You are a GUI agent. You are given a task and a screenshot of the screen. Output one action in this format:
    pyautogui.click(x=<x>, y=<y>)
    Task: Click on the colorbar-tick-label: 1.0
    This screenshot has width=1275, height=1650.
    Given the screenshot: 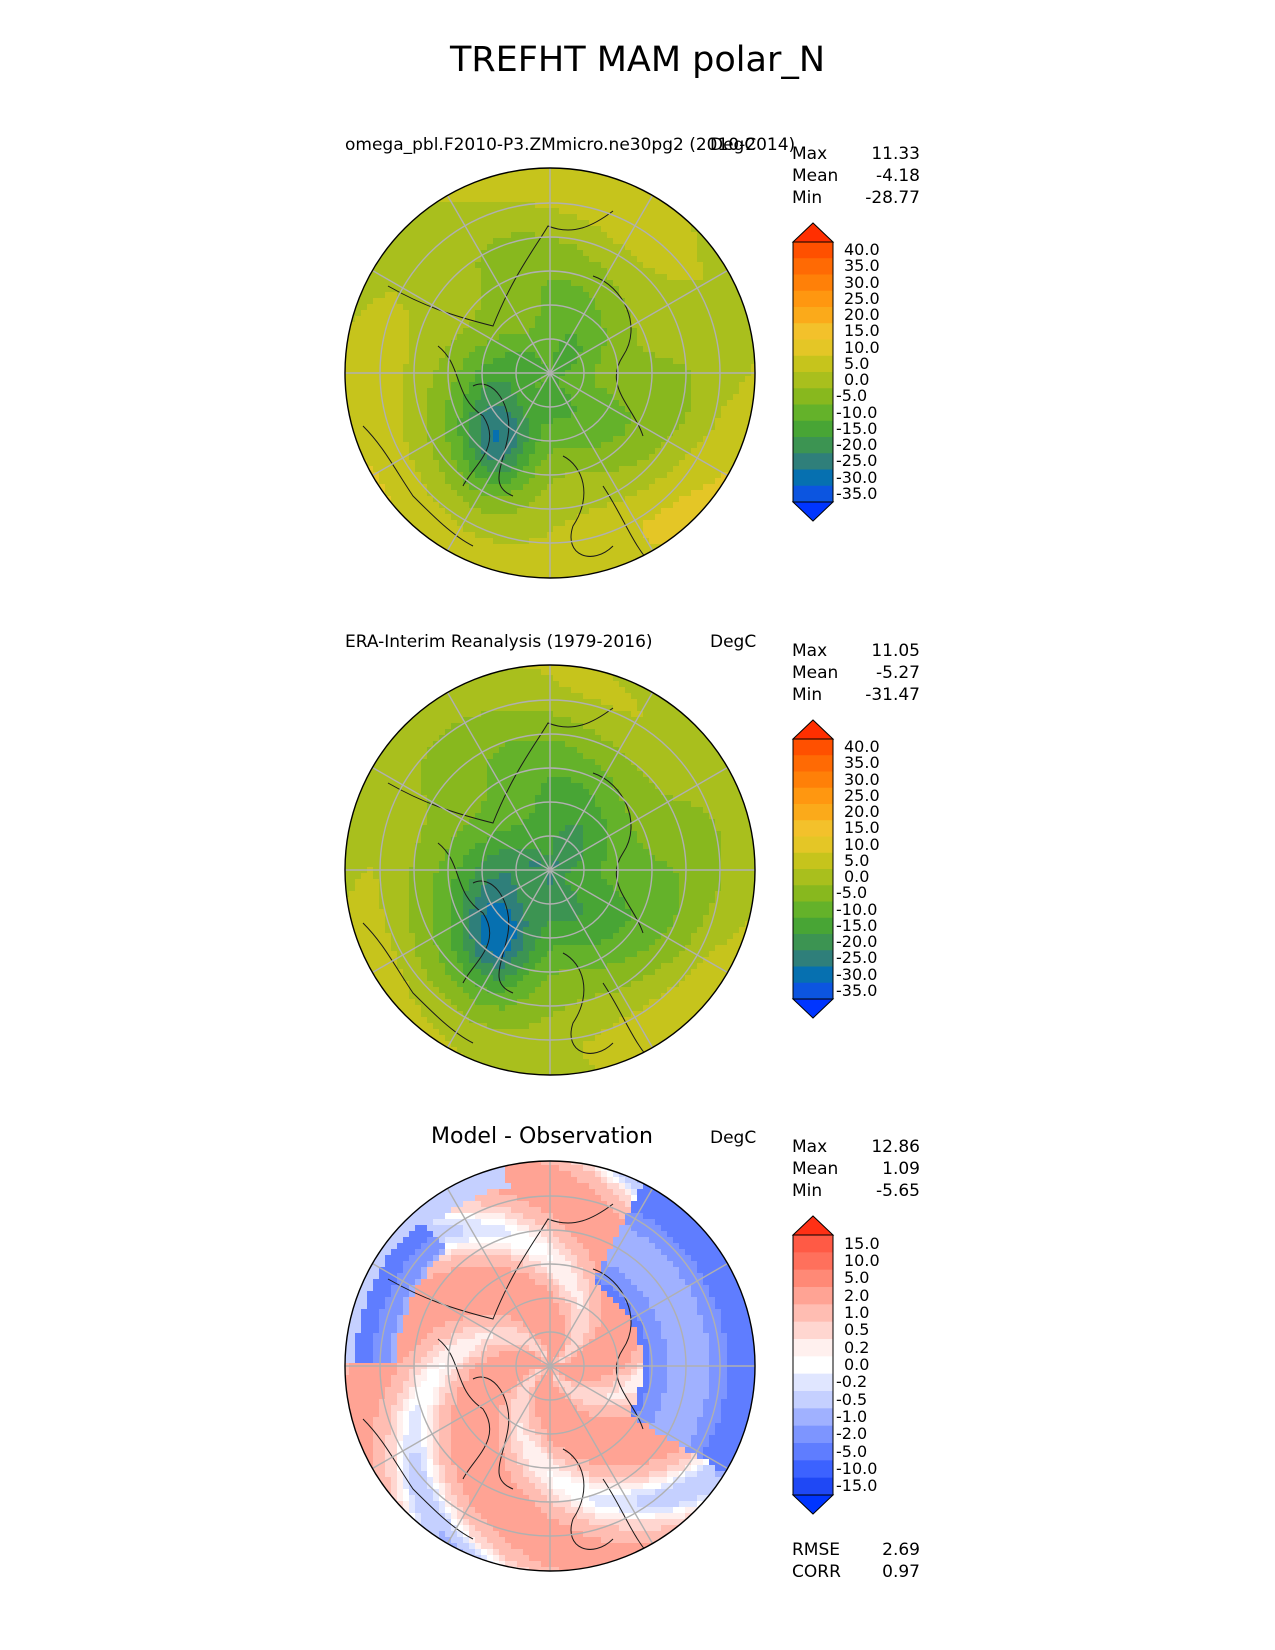 What is the action you would take?
    pyautogui.click(x=857, y=1312)
    